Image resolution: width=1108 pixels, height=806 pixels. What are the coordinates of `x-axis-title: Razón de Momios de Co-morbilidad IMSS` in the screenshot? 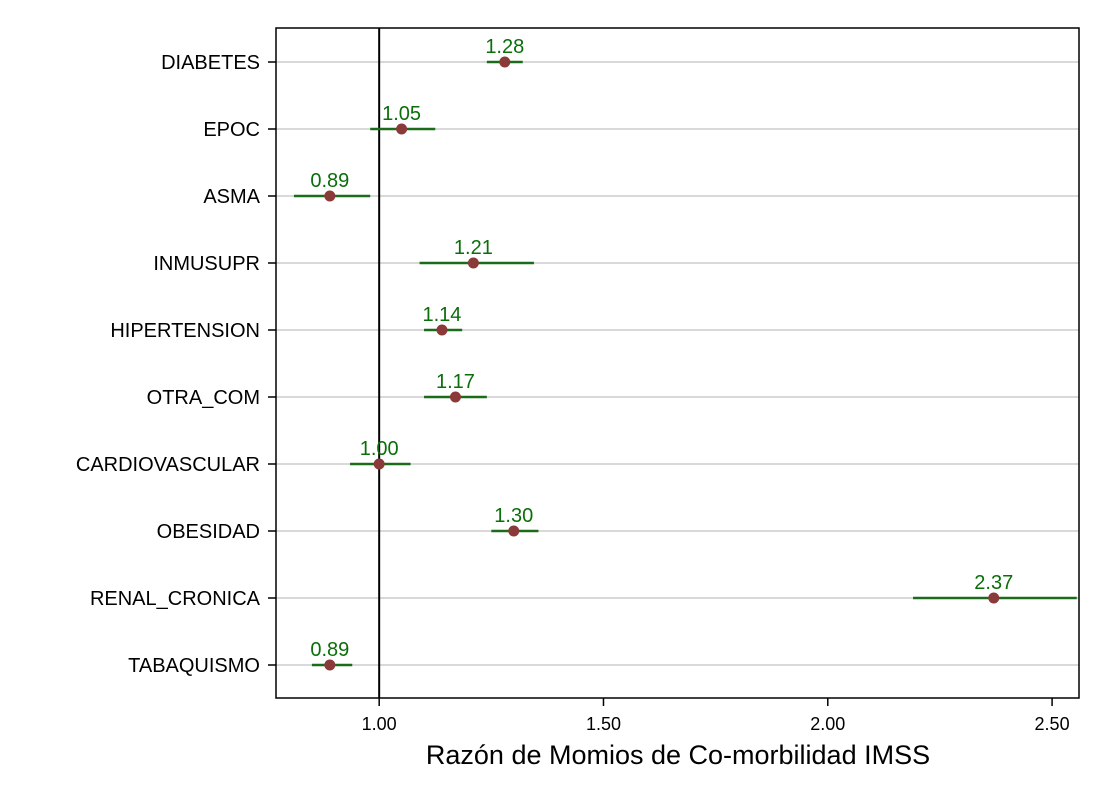 It's located at (678, 755).